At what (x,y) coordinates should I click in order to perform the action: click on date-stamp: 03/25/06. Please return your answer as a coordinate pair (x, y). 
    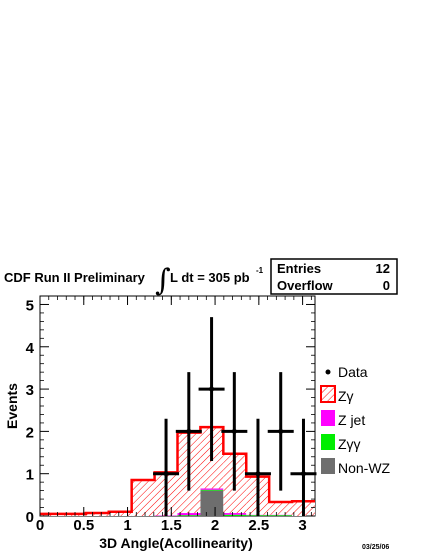
    Looking at the image, I should click on (375, 547).